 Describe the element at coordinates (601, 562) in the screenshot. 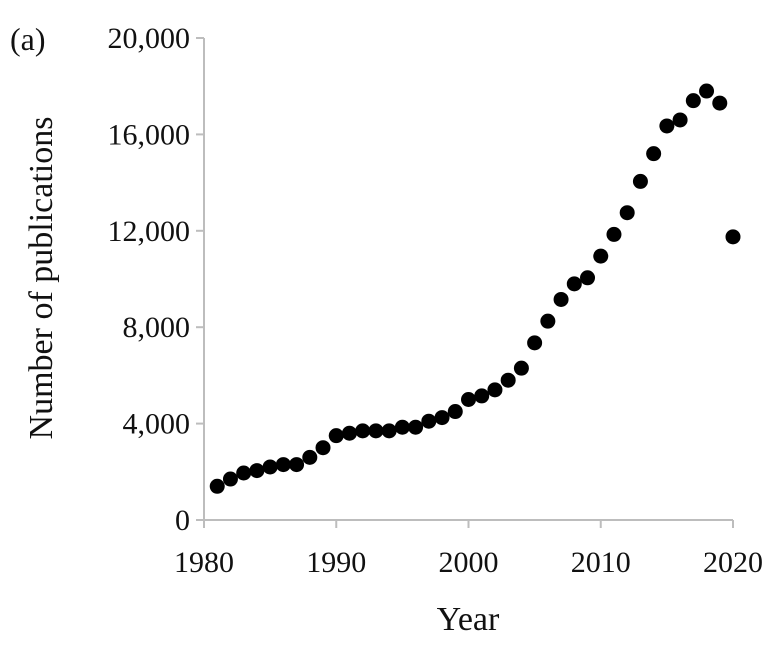

I see `x-tick-label: 2010` at that location.